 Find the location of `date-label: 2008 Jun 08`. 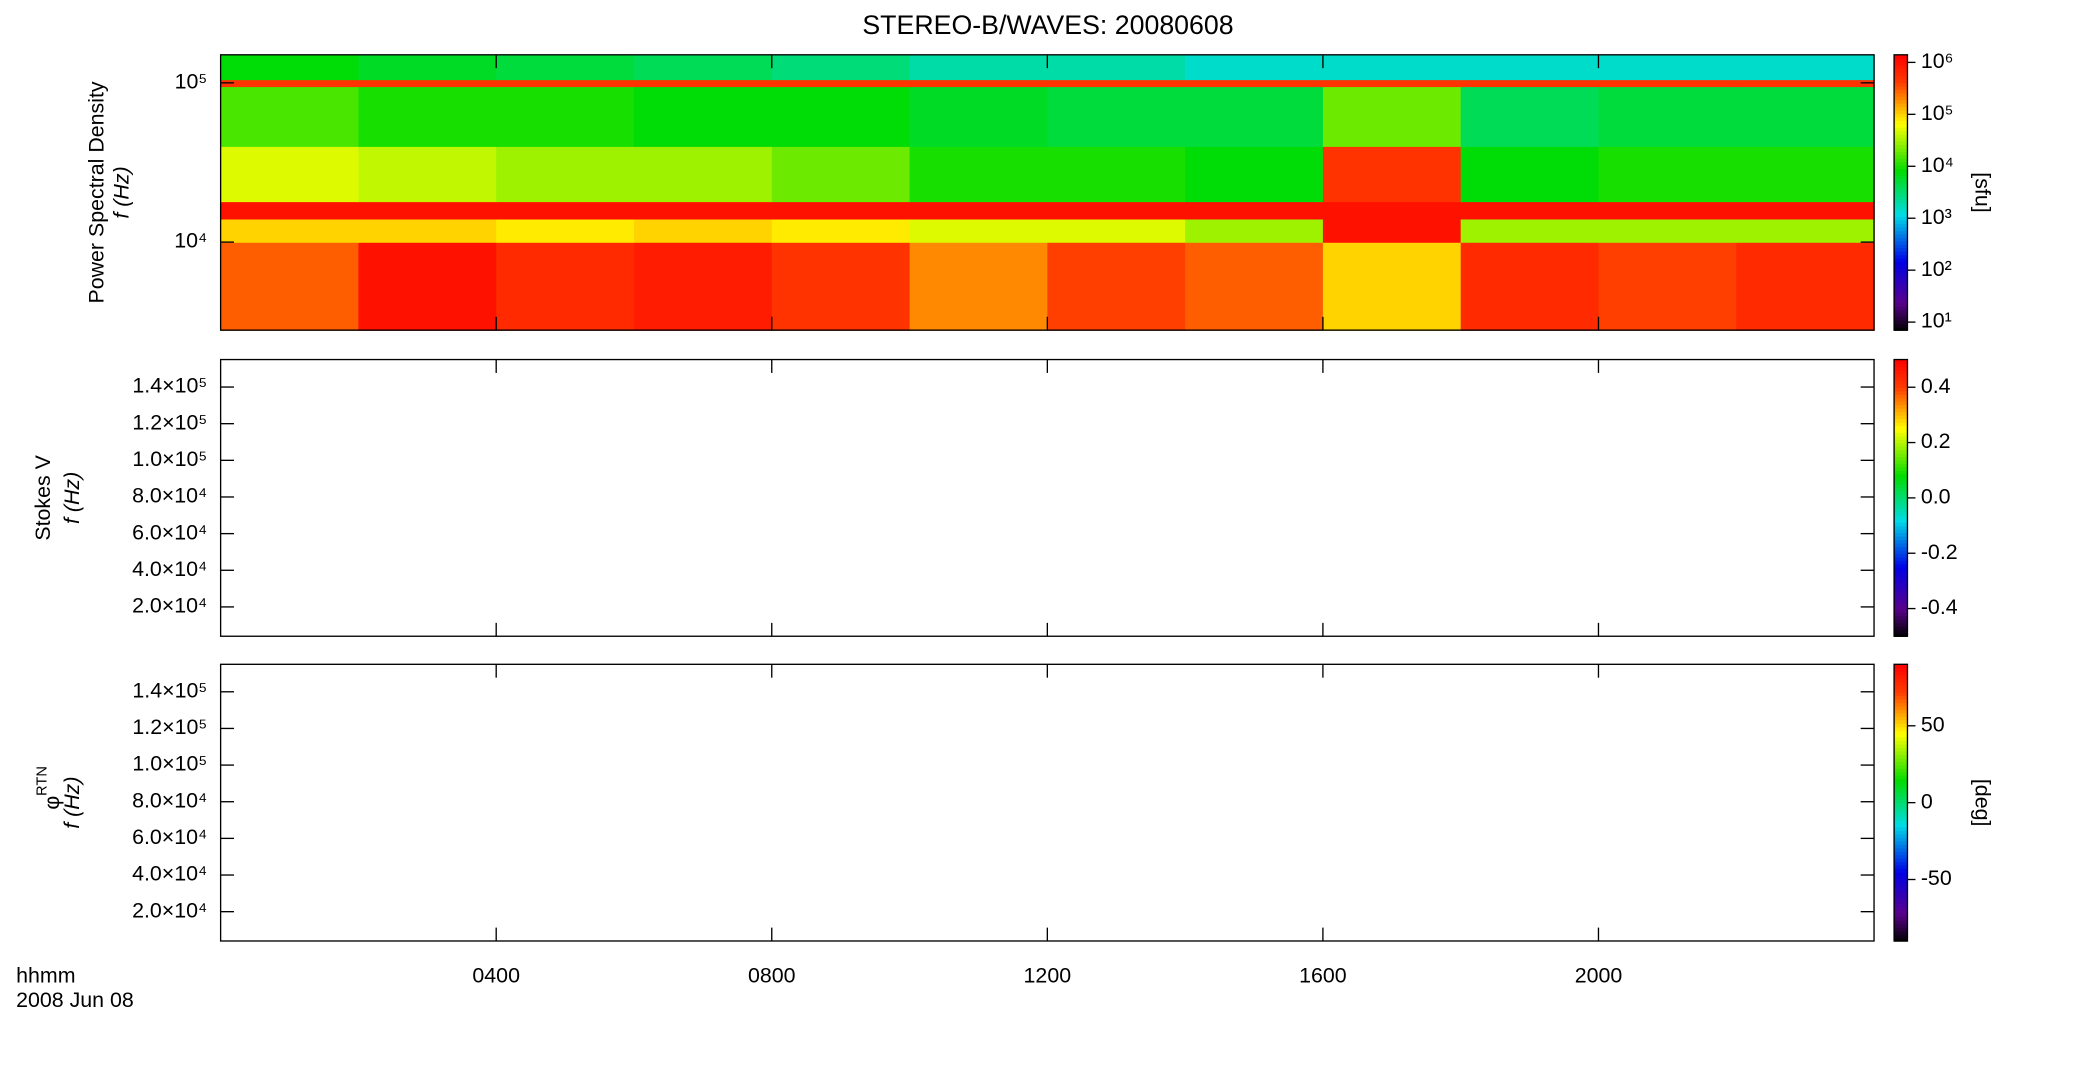

date-label: 2008 Jun 08 is located at coordinates (75, 1000).